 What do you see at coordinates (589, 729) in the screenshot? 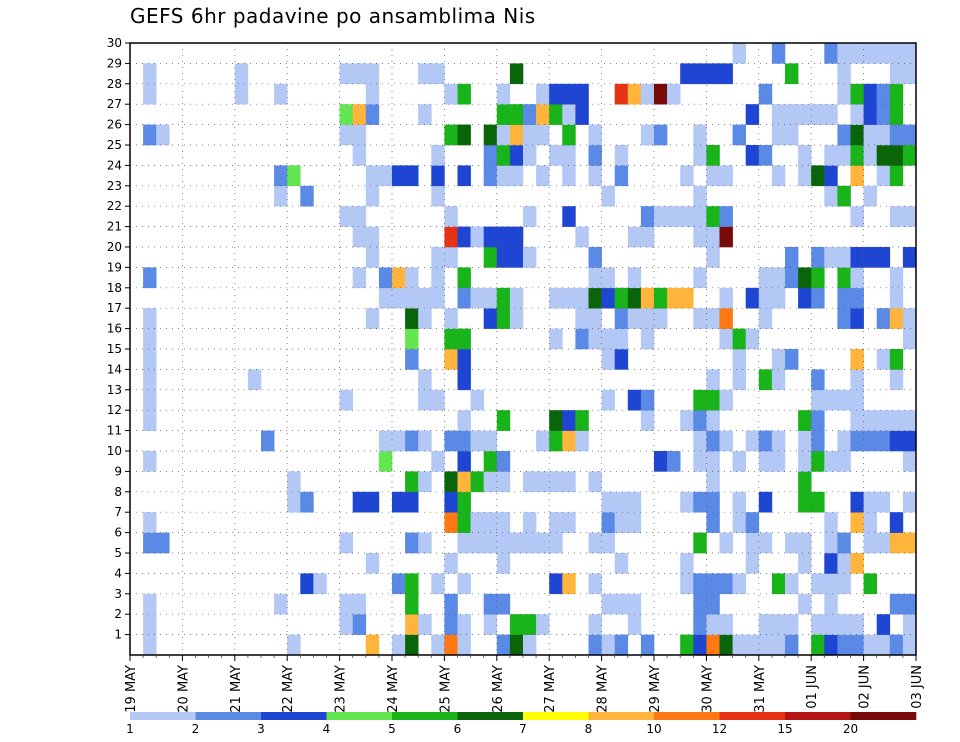
I see `colorbar-label: 8` at bounding box center [589, 729].